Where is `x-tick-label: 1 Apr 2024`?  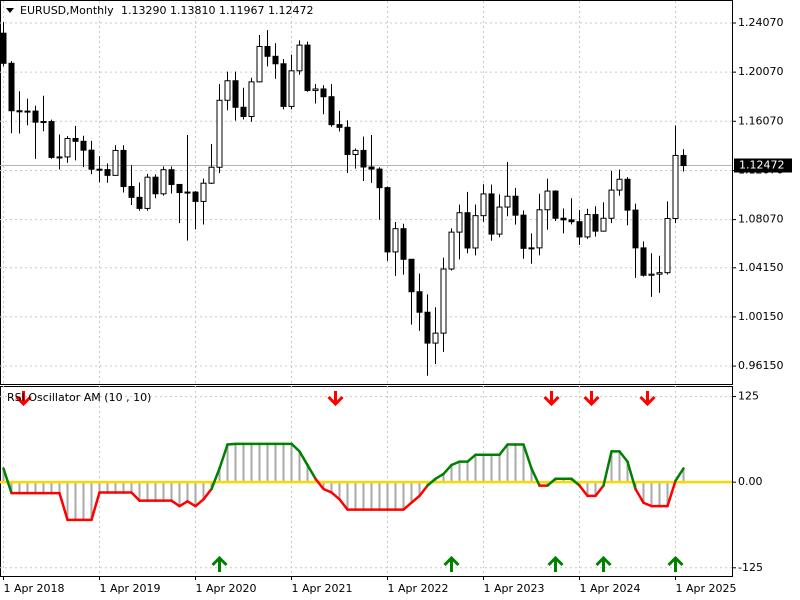
x-tick-label: 1 Apr 2024 is located at coordinates (610, 588).